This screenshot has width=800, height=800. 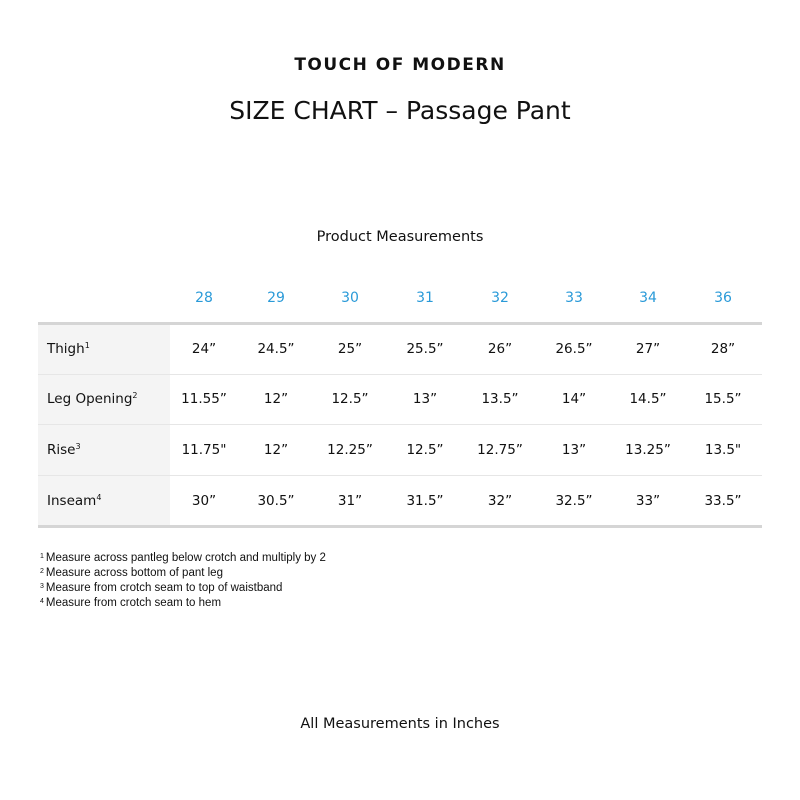 I want to click on size-header: 34, so click(x=648, y=298).